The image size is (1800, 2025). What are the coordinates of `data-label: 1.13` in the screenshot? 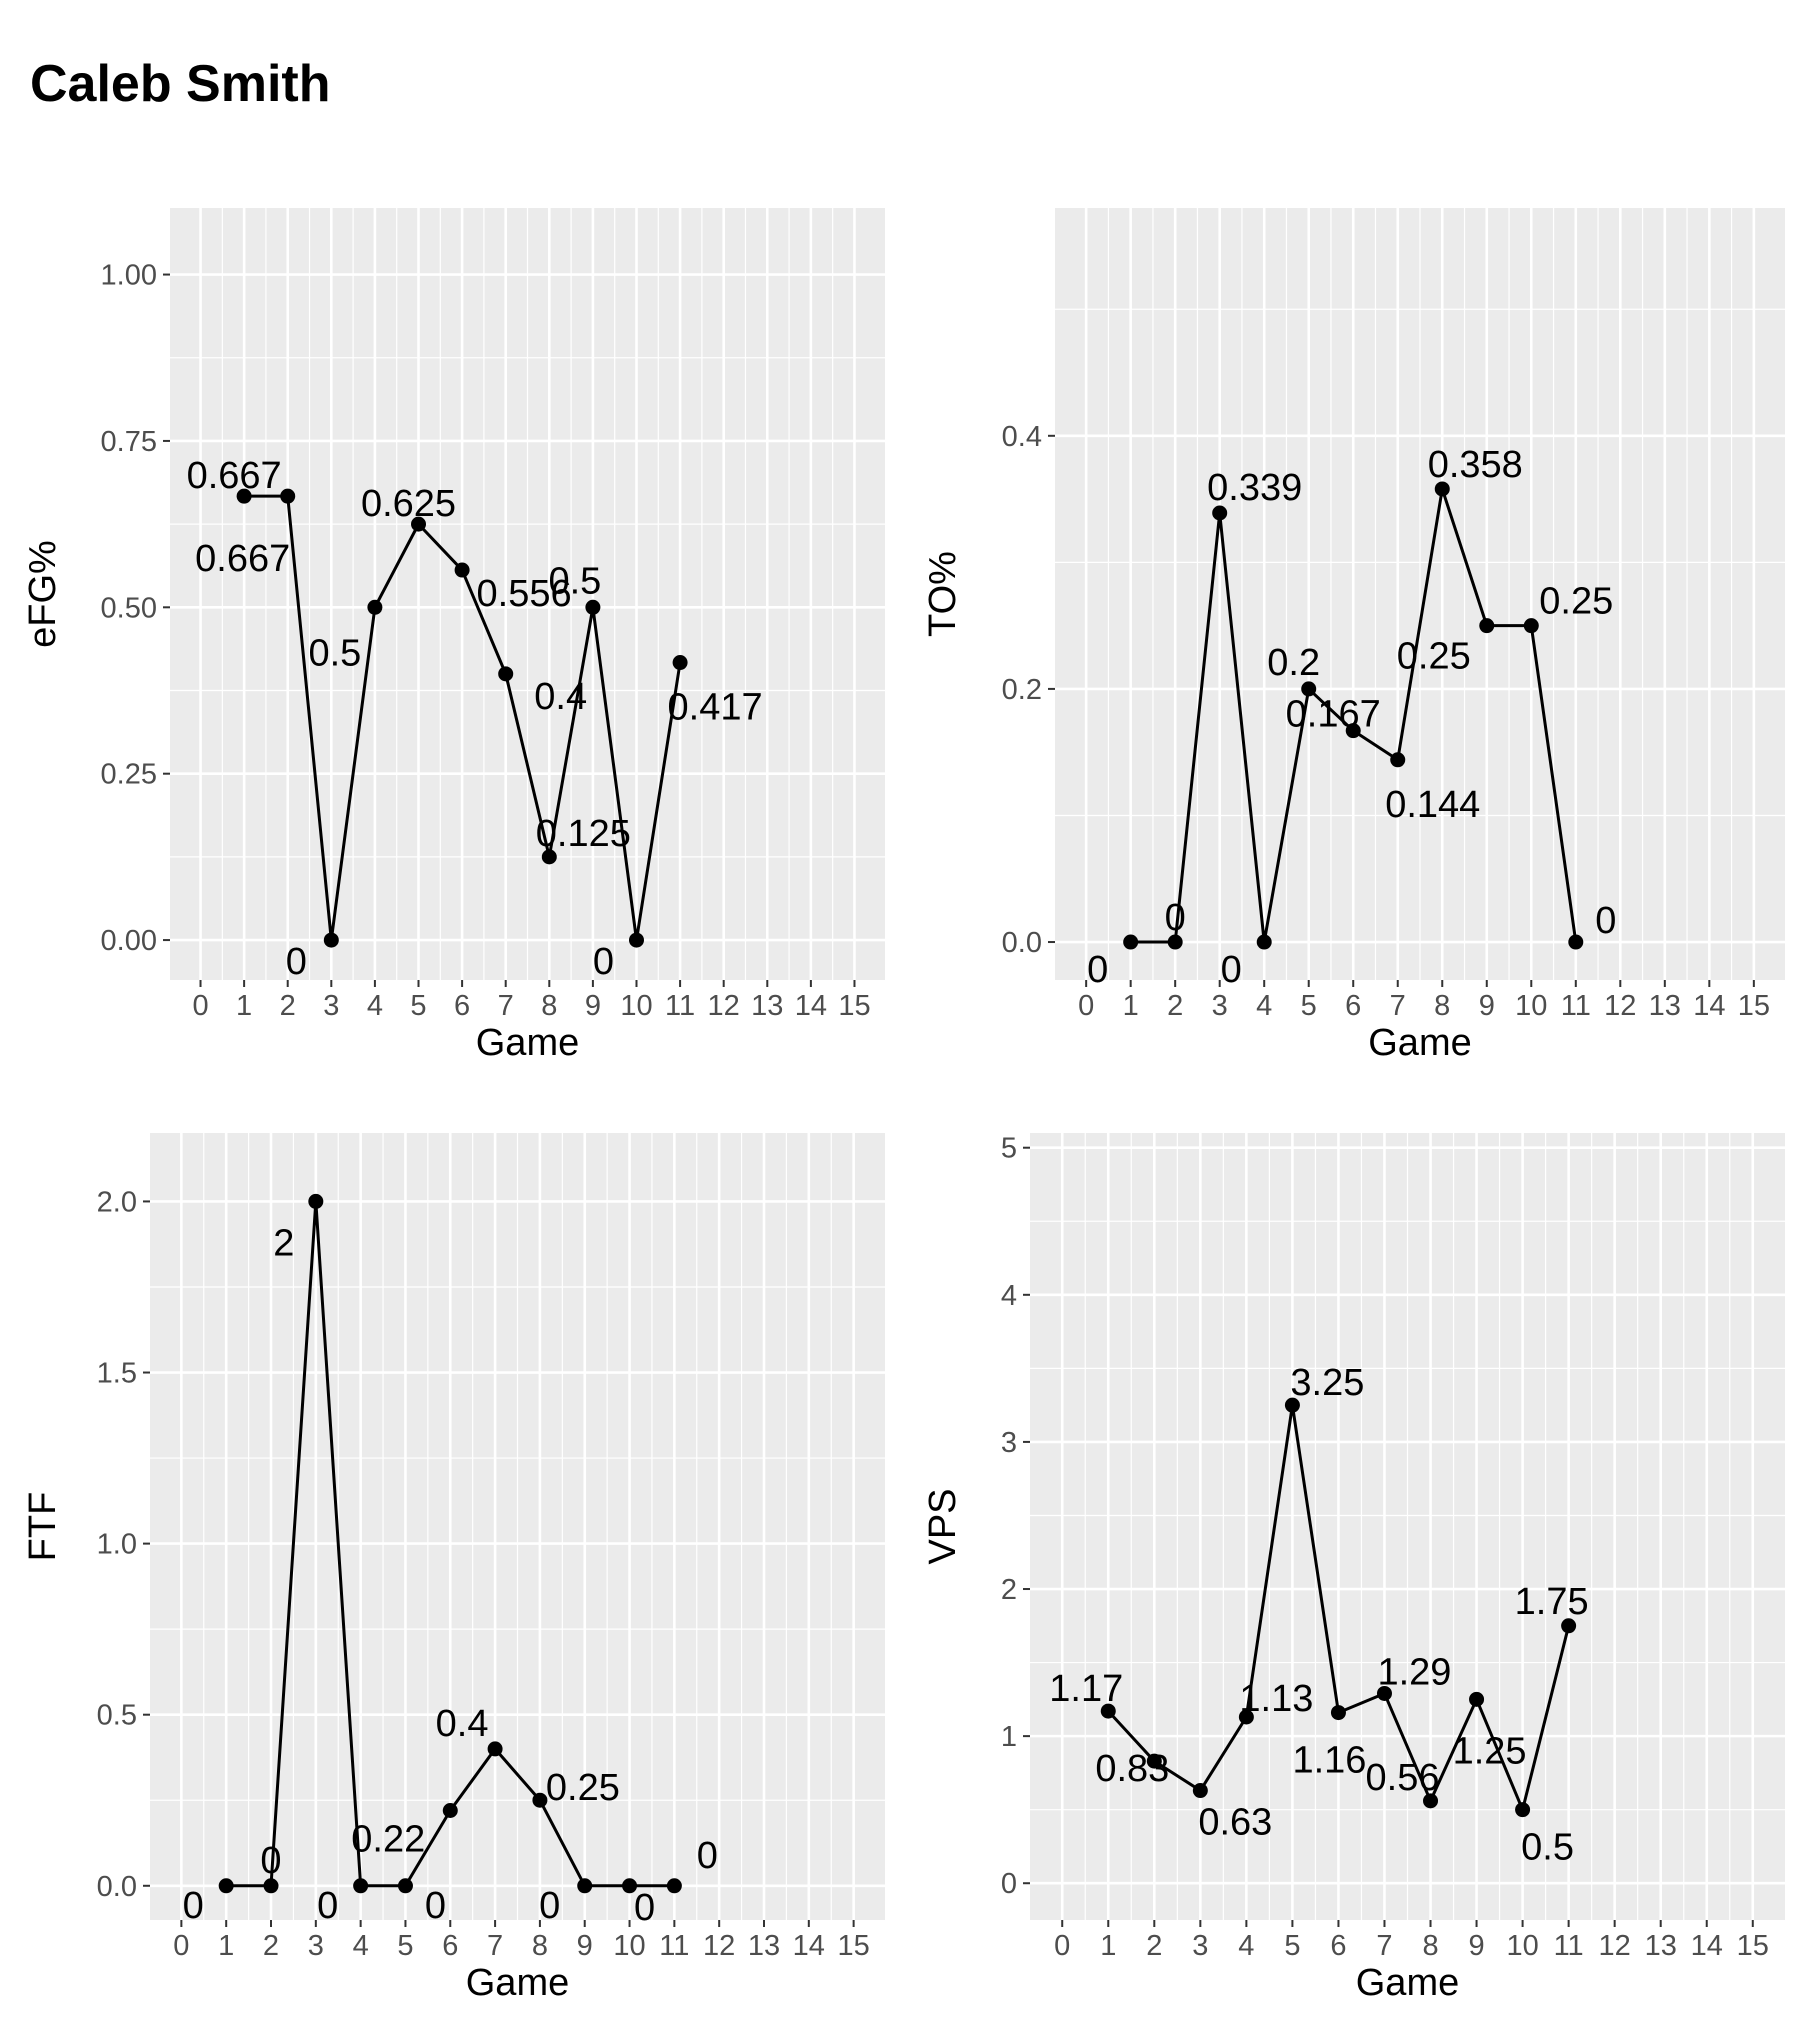 It's located at (1276, 1699).